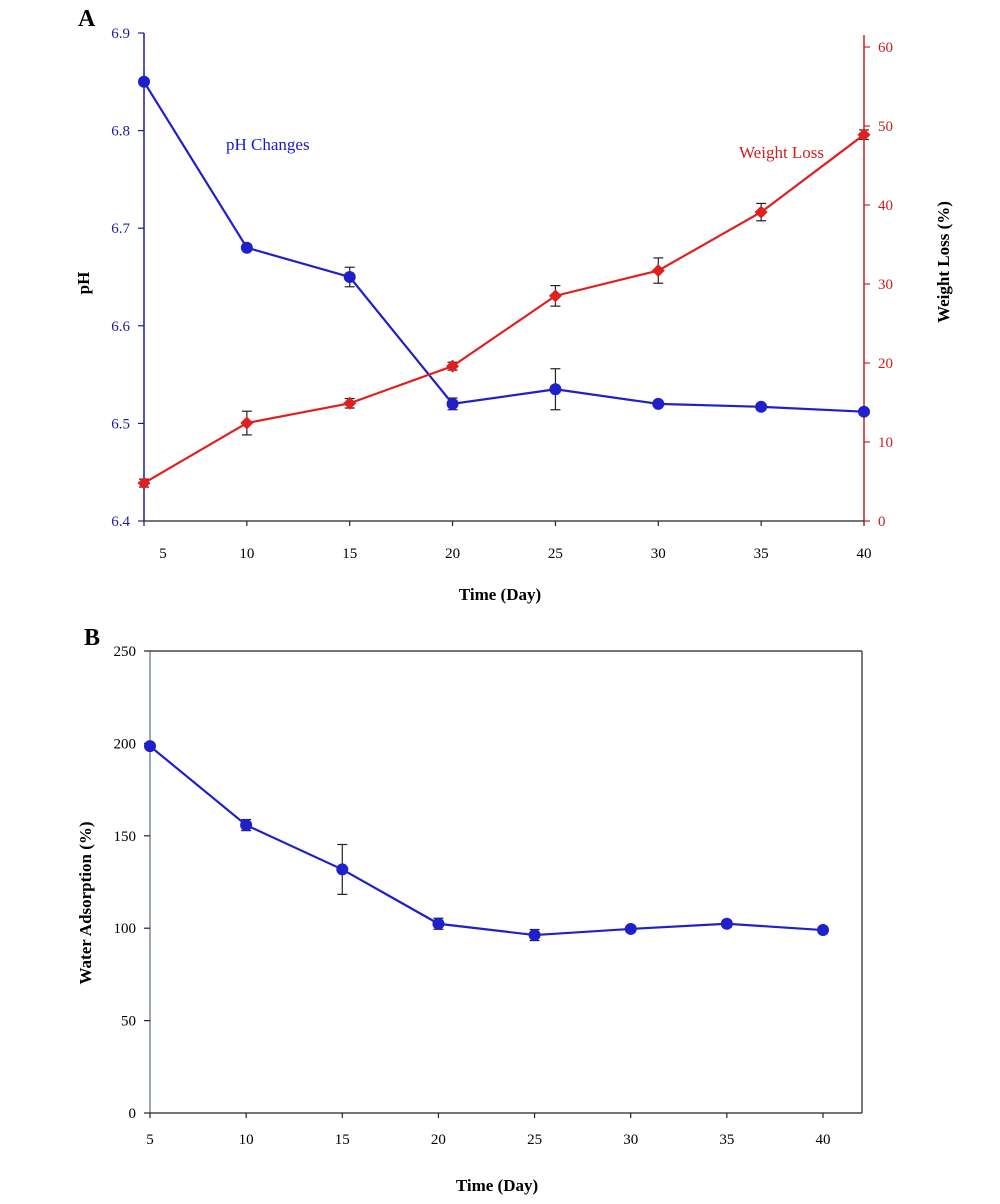 The height and width of the screenshot is (1204, 1000). Describe the element at coordinates (83, 283) in the screenshot. I see `left-y-axis-title: pH` at that location.